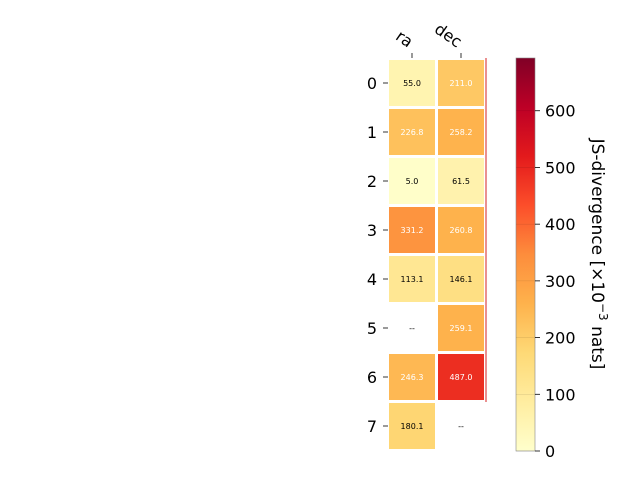  What do you see at coordinates (372, 132) in the screenshot?
I see `row-label: 1` at bounding box center [372, 132].